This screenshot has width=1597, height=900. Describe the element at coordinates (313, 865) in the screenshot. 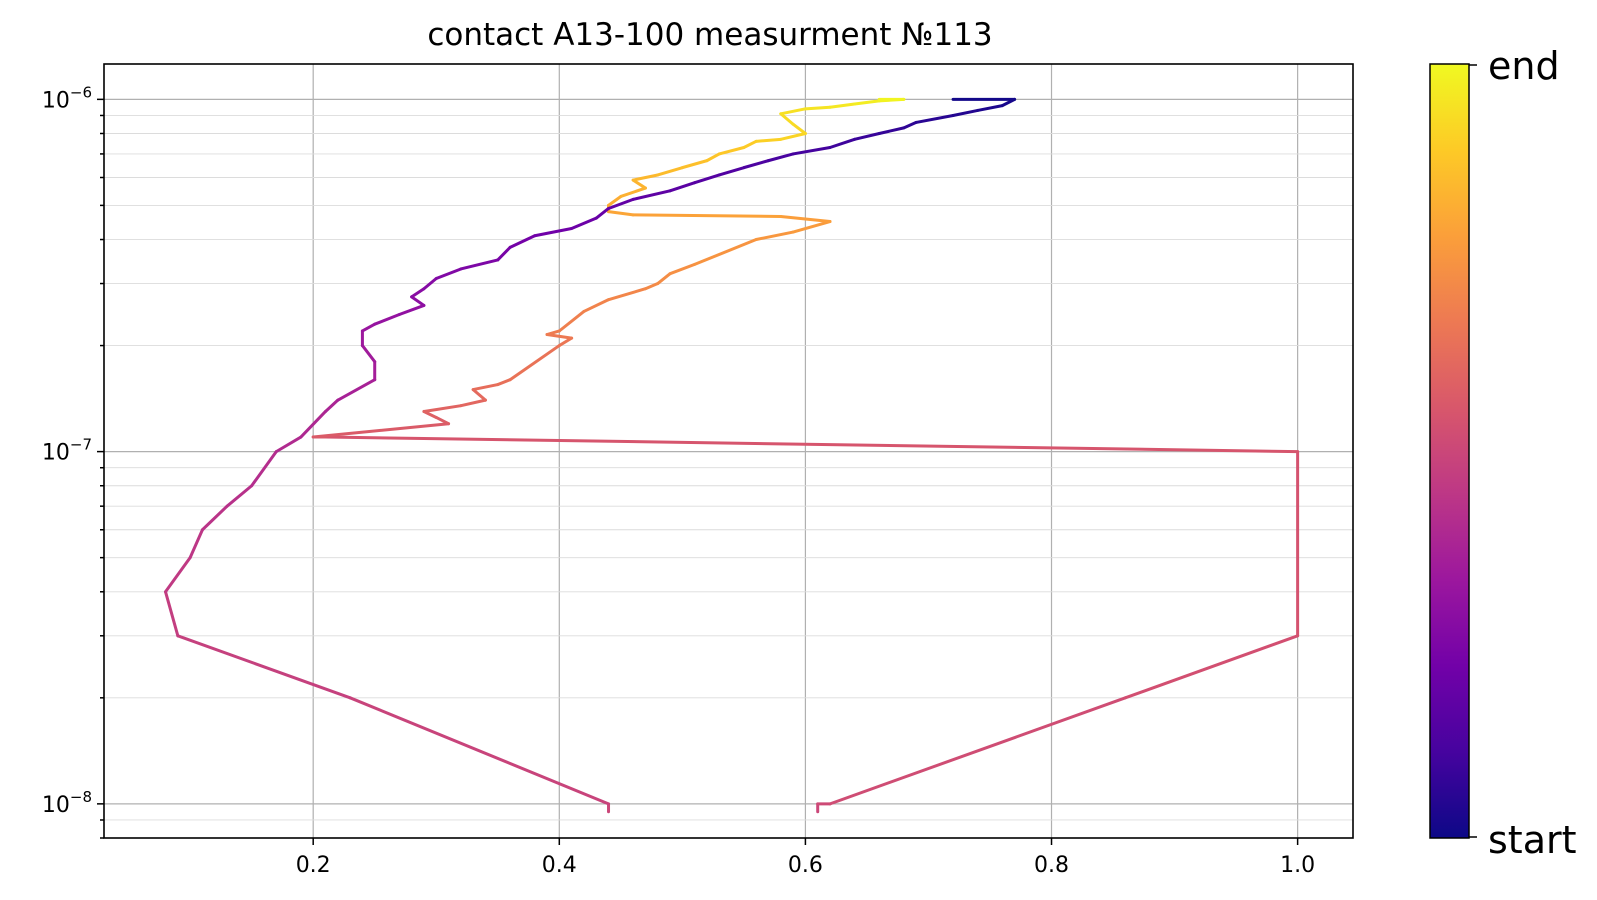

I see `x-tick-label: 0.2` at that location.